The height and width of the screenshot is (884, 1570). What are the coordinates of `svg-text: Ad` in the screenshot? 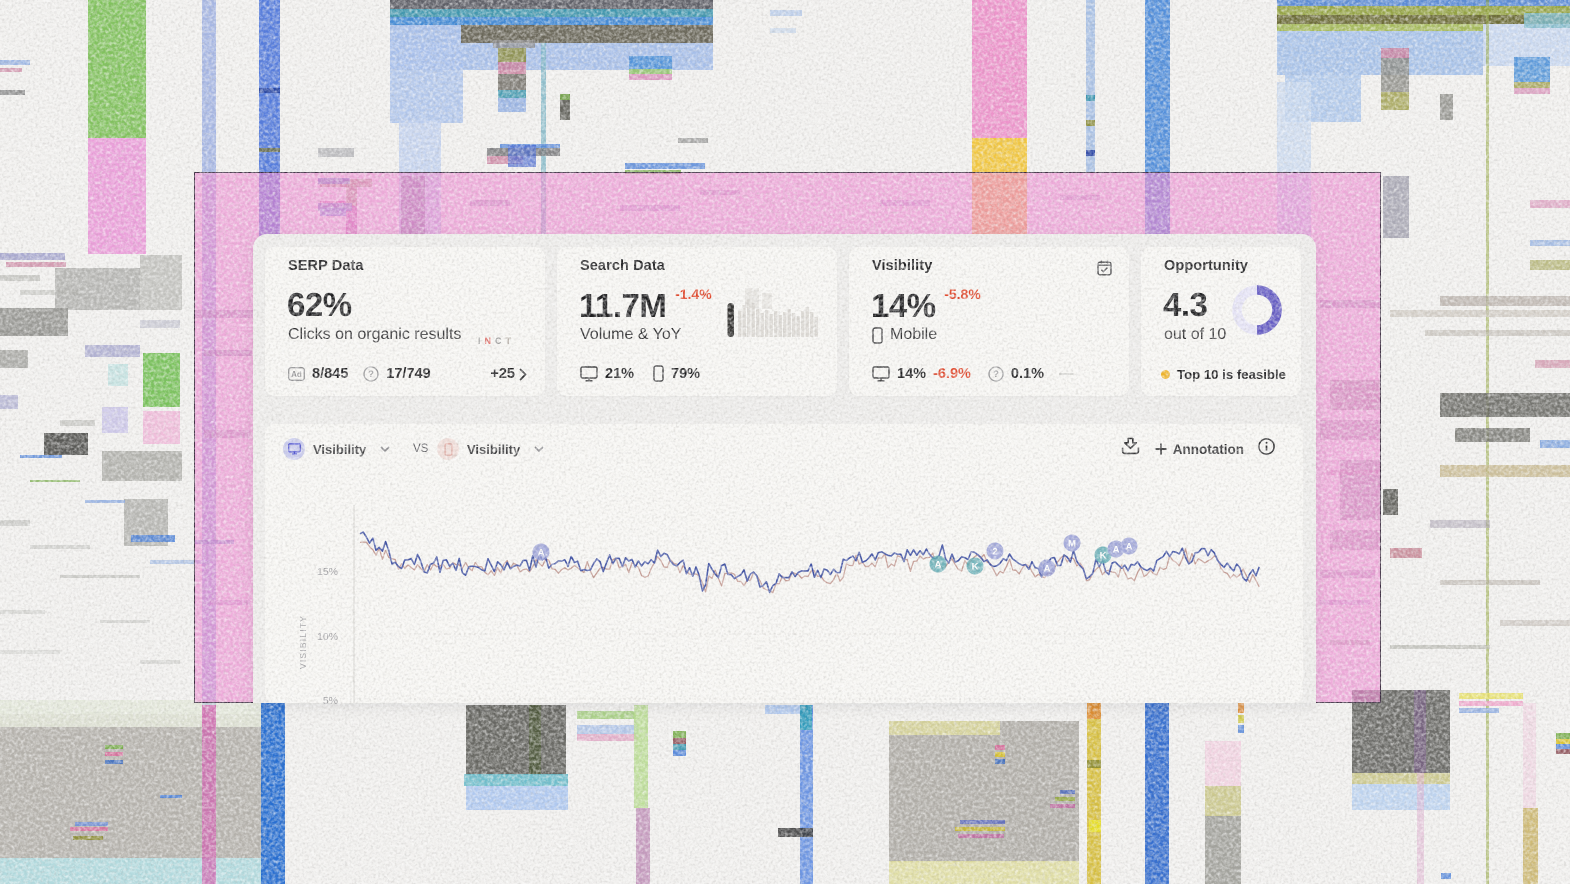 It's located at (296, 374).